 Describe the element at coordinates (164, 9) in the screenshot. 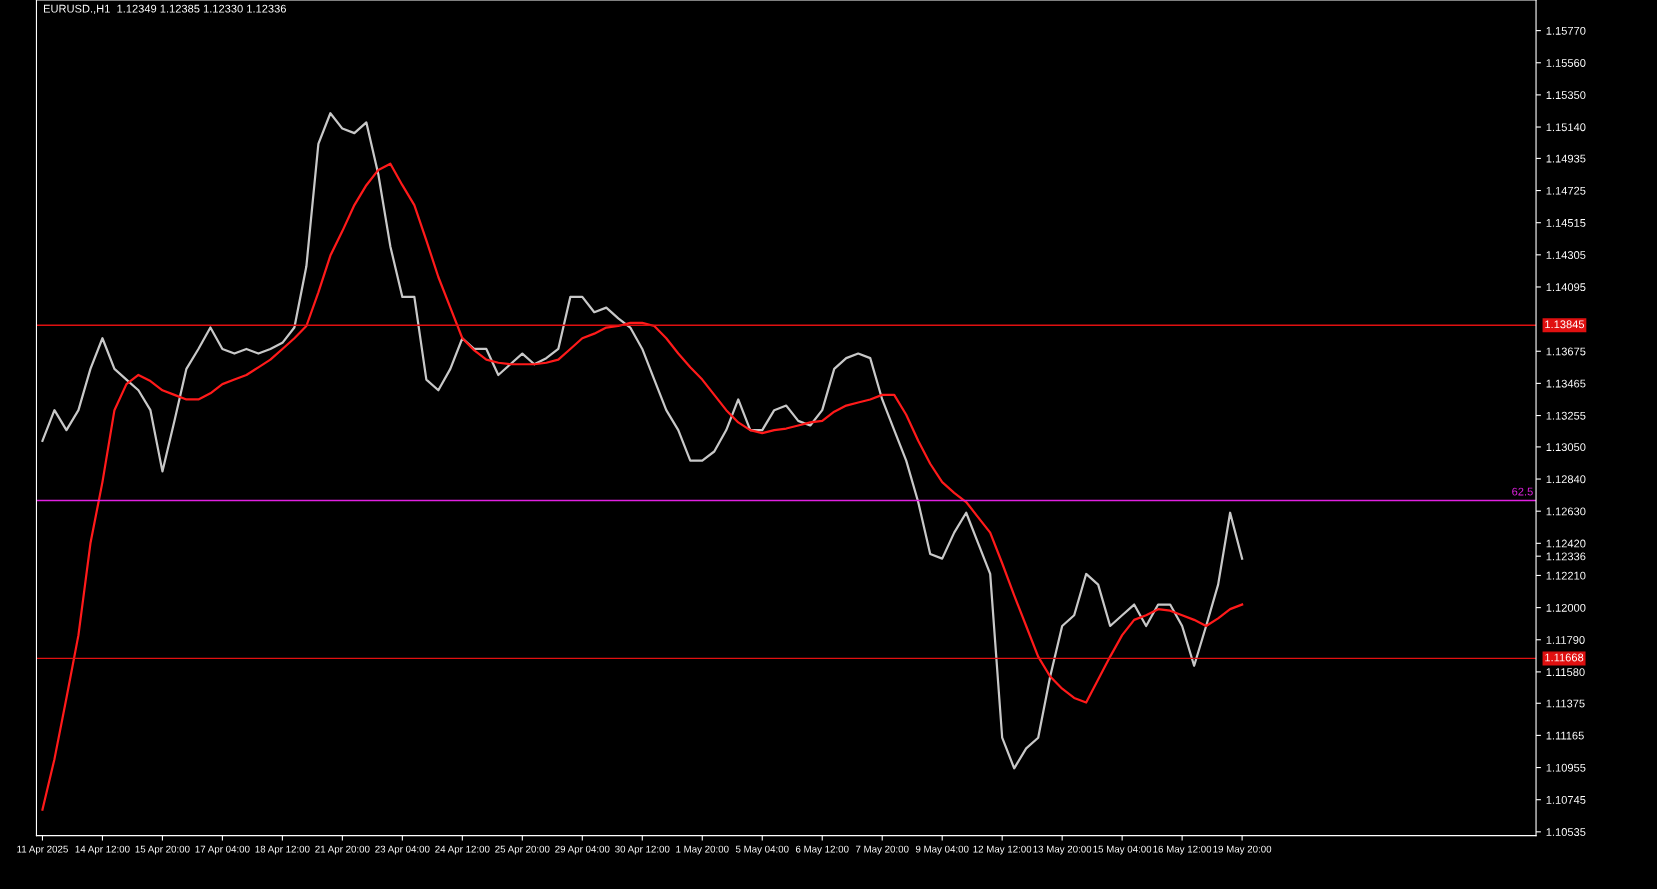

I see `chart-title: EURUSD.,H1 1.12349 1.12385 1.12330 1.12336` at that location.